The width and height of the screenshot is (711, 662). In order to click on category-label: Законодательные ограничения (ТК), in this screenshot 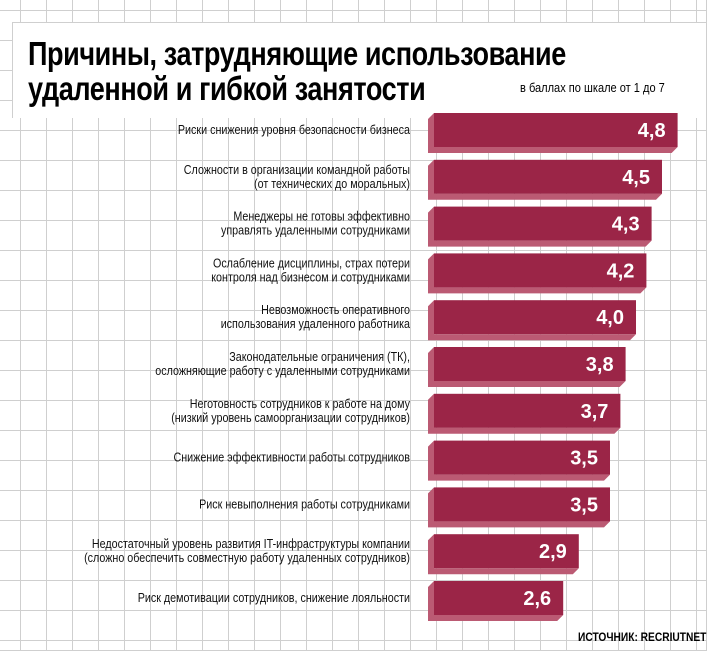, I will do `click(319, 357)`.